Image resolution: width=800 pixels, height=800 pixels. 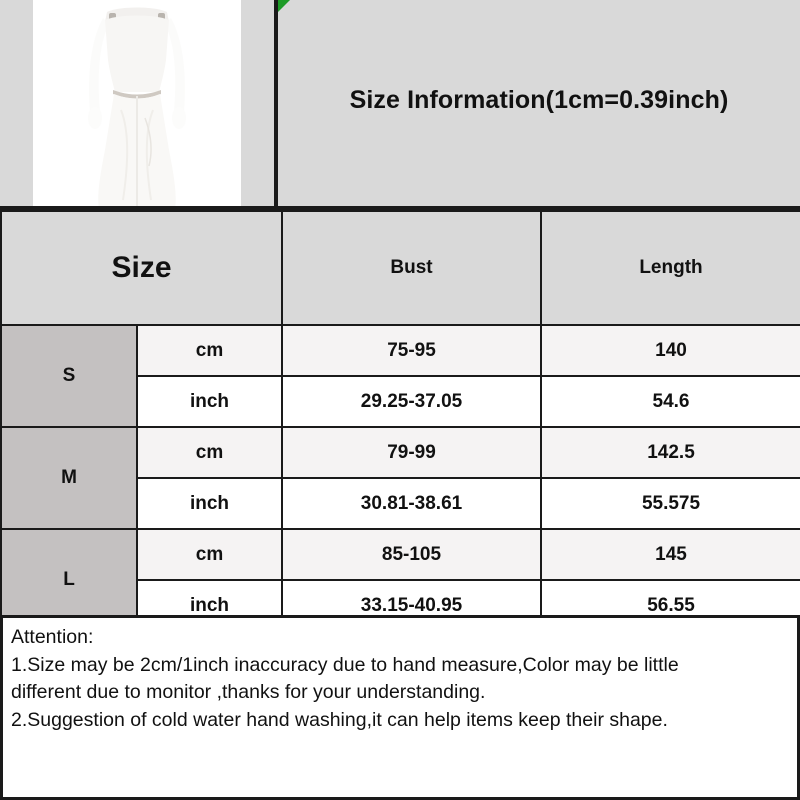 I want to click on length-cell-l-cm: 145, so click(x=670, y=554).